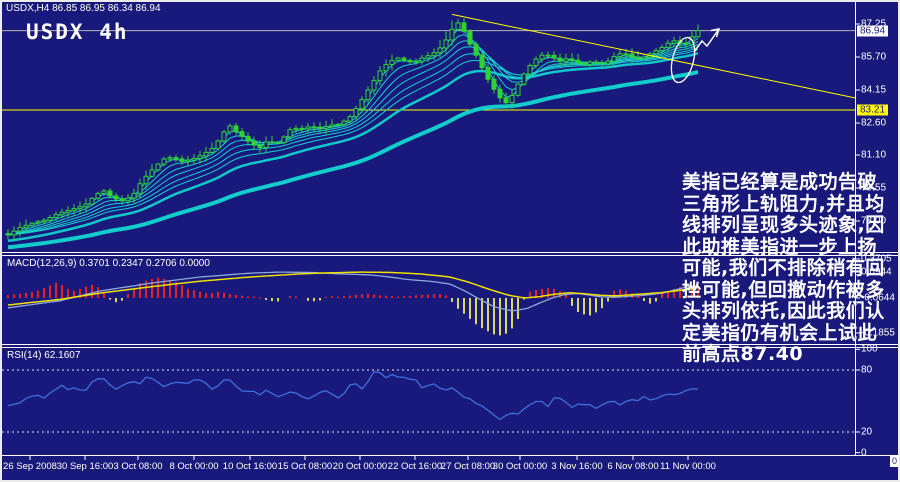 The height and width of the screenshot is (482, 900). What do you see at coordinates (30, 466) in the screenshot?
I see `time-axis-label: 26 Sep 2008` at bounding box center [30, 466].